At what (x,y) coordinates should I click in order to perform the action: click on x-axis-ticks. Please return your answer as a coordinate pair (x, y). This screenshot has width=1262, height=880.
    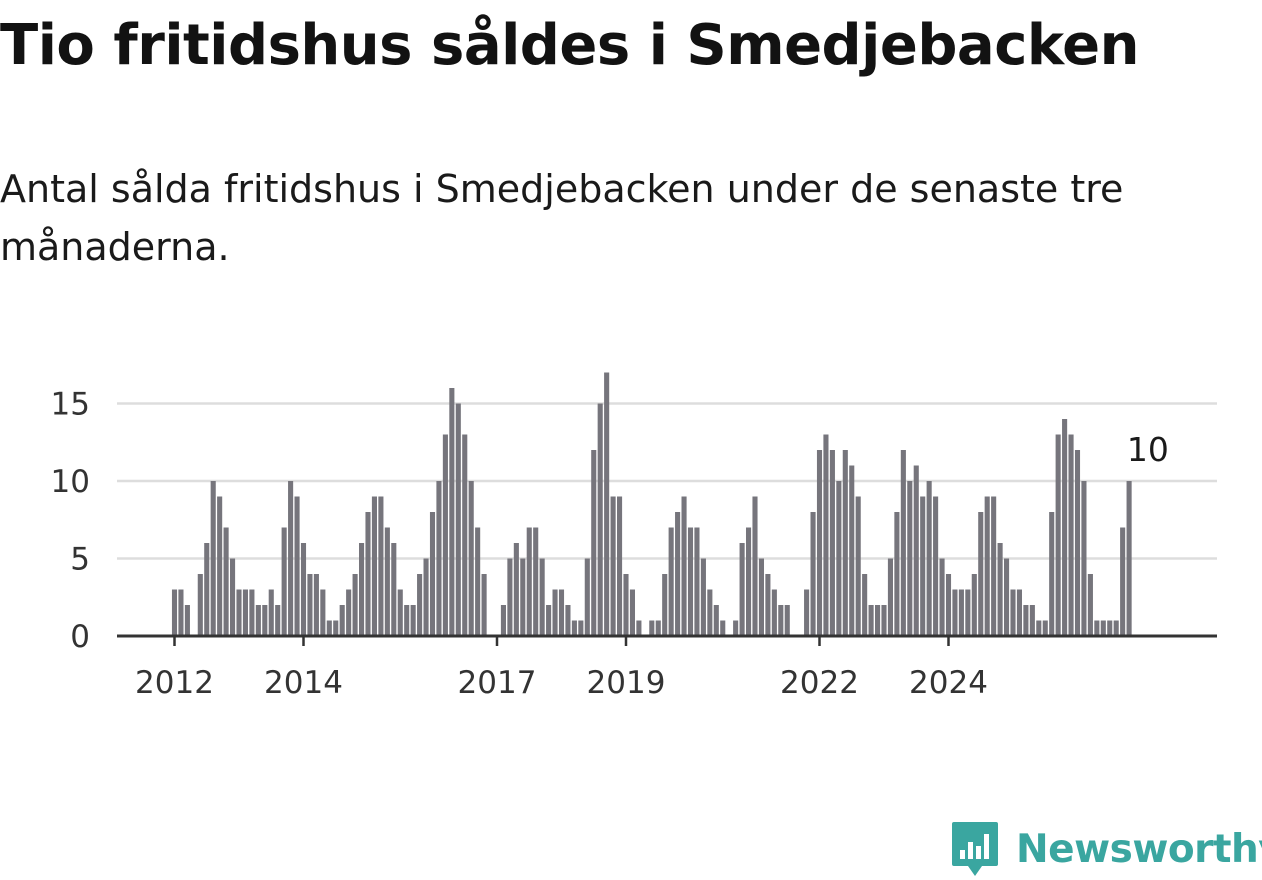
    Looking at the image, I should click on (561, 641).